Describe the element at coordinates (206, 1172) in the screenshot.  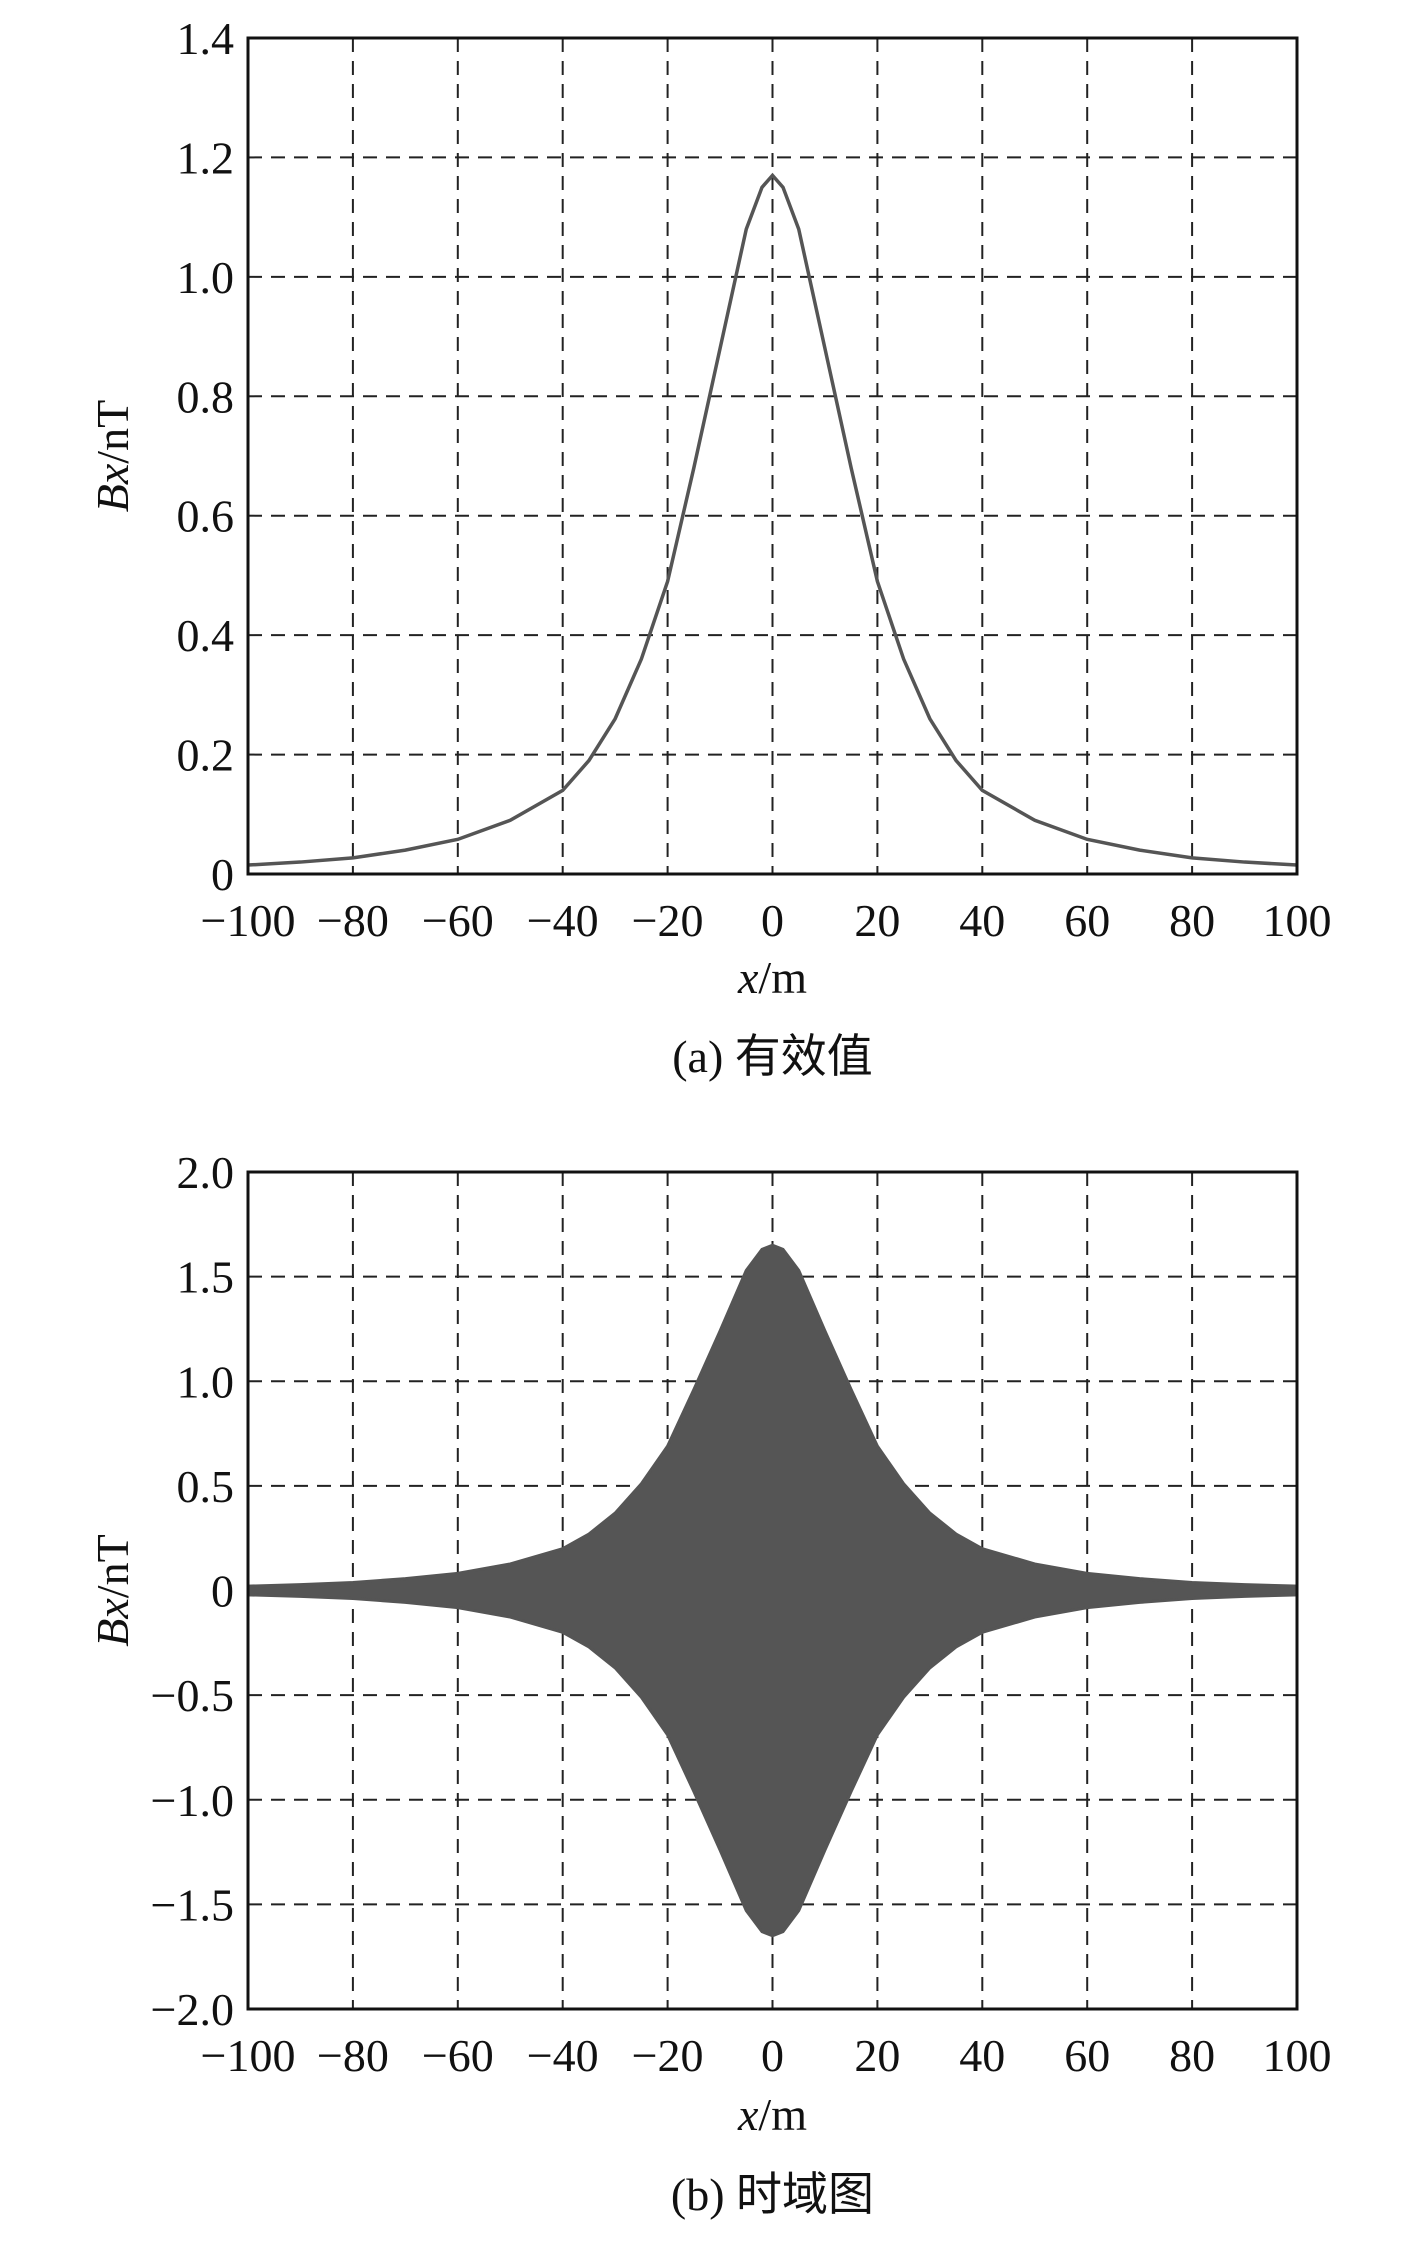
I see `y-tick-label: 2.0` at that location.